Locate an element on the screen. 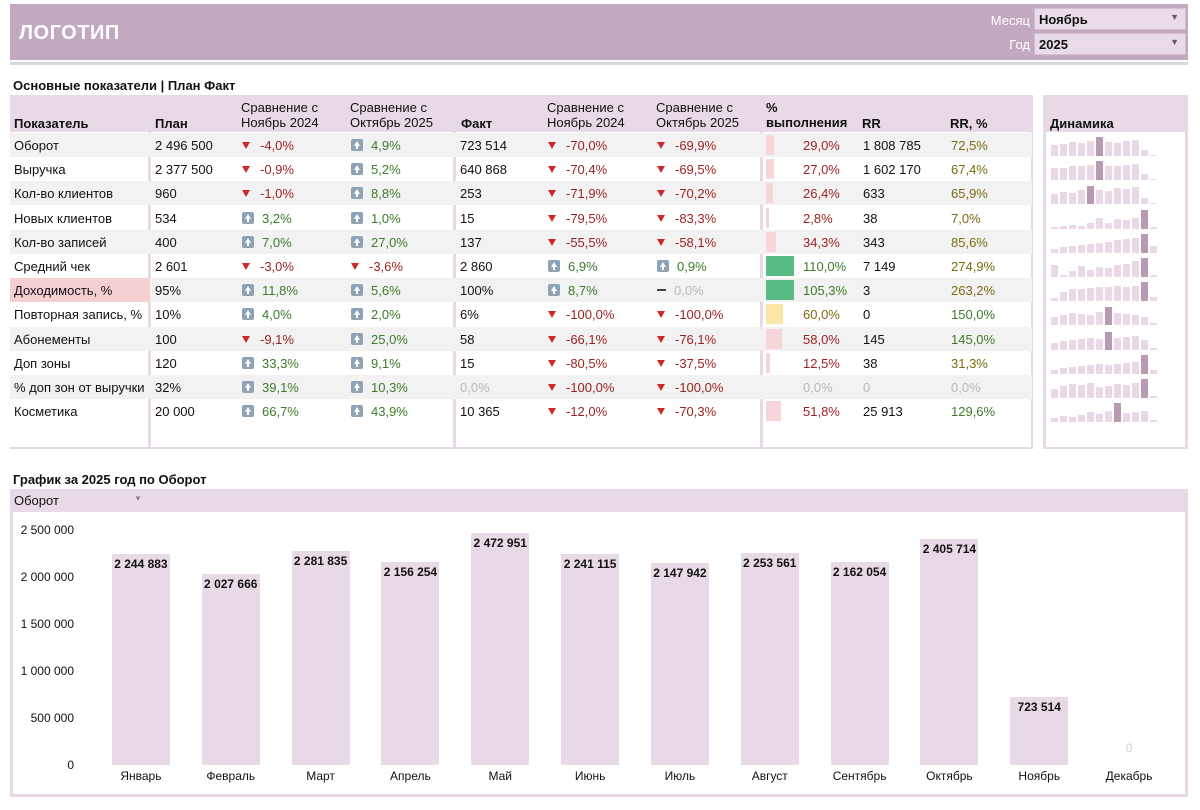  header-indicator: Показатель is located at coordinates (51, 123).